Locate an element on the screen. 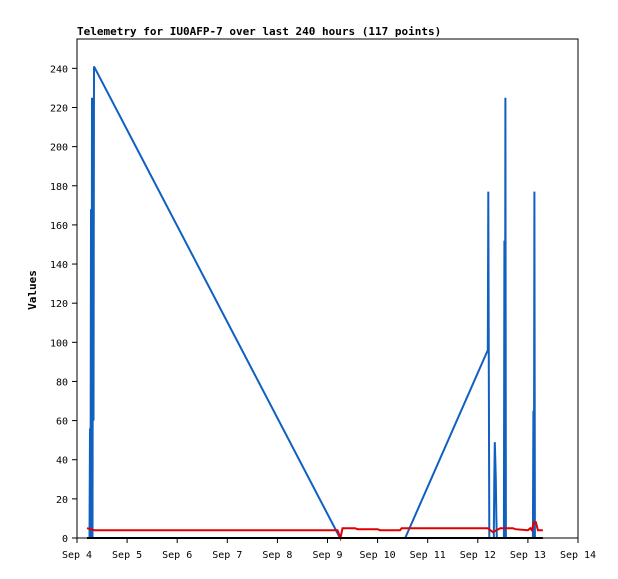 The width and height of the screenshot is (618, 579). x-tick-label: Sep 11 is located at coordinates (428, 555).